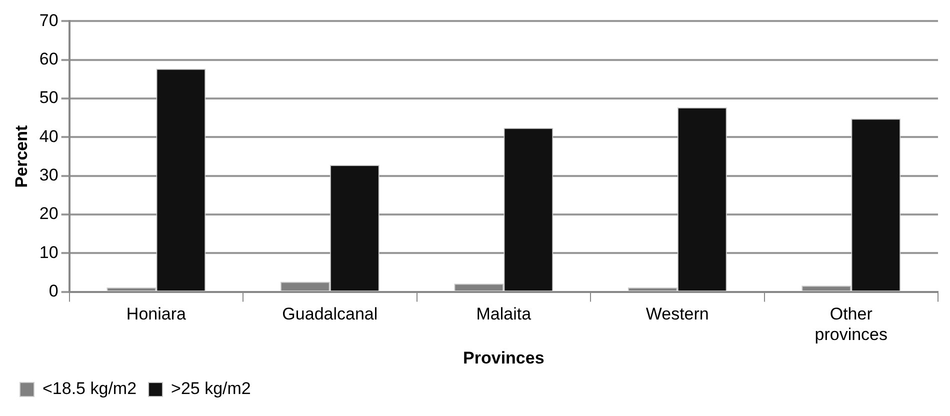 Image resolution: width=950 pixels, height=416 pixels. I want to click on y-tick-label: 50, so click(48, 98).